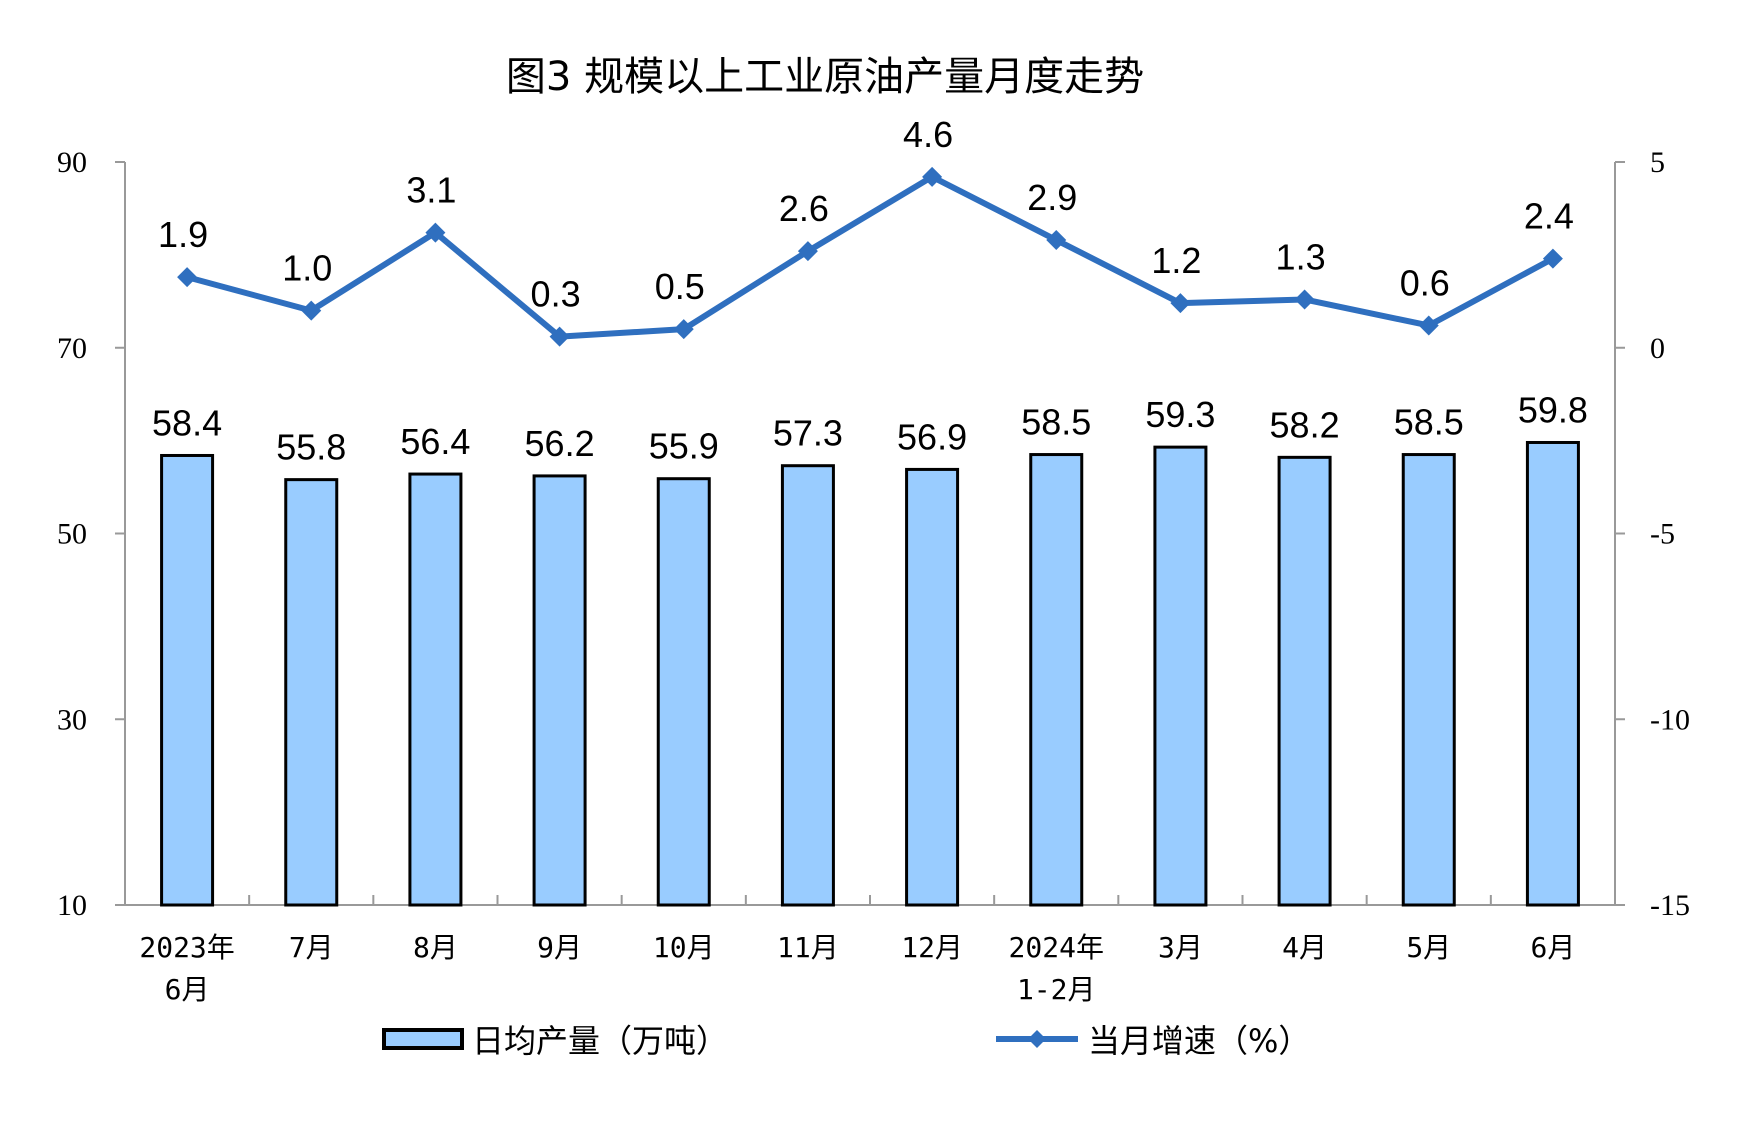 The height and width of the screenshot is (1135, 1738). What do you see at coordinates (1304, 947) in the screenshot?
I see `x-tick-label: 4月` at bounding box center [1304, 947].